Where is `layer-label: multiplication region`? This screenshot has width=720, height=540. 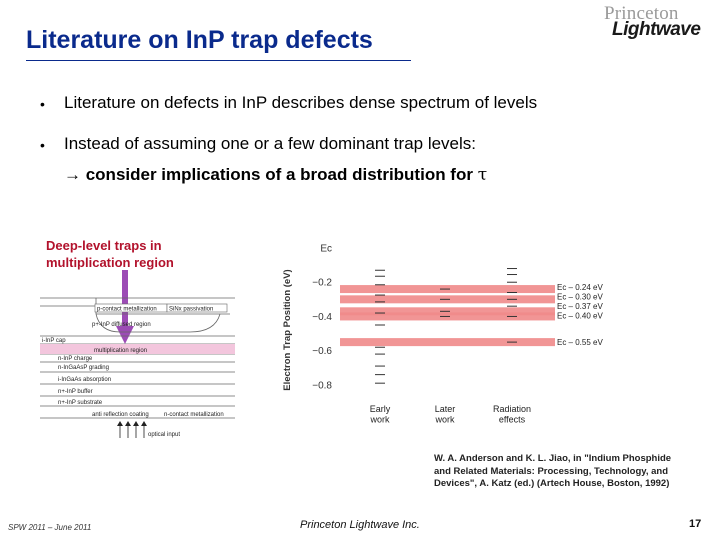 layer-label: multiplication region is located at coordinates (120, 351).